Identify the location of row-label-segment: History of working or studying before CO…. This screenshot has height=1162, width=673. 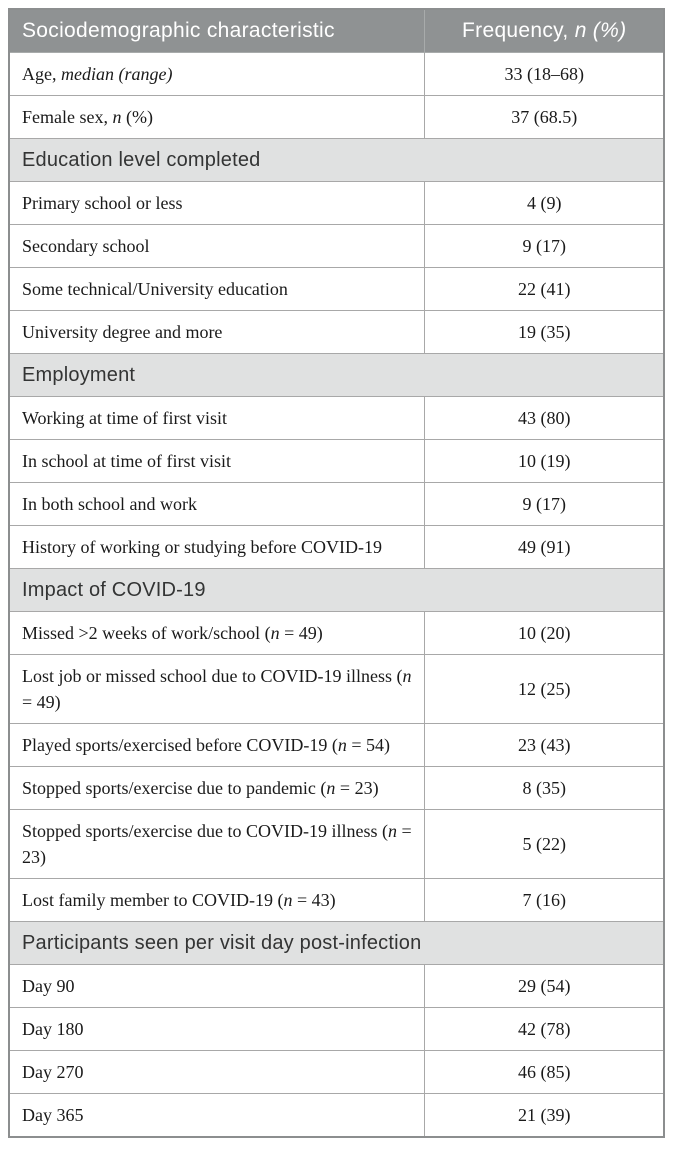
(202, 547).